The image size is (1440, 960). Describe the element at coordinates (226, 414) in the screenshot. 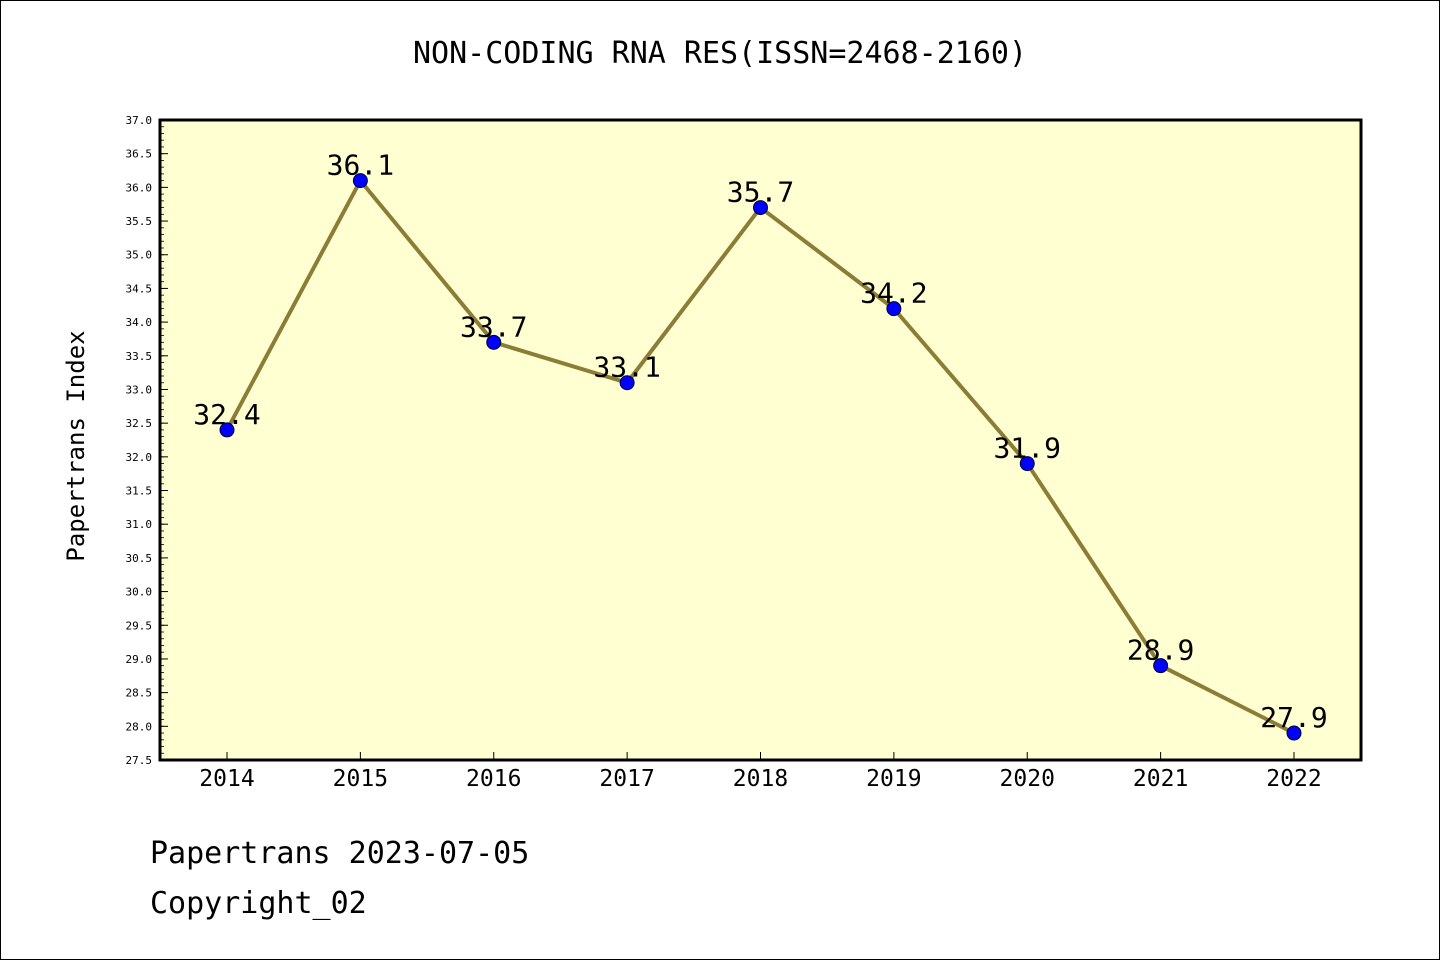

I see `data-label: 32.4` at that location.